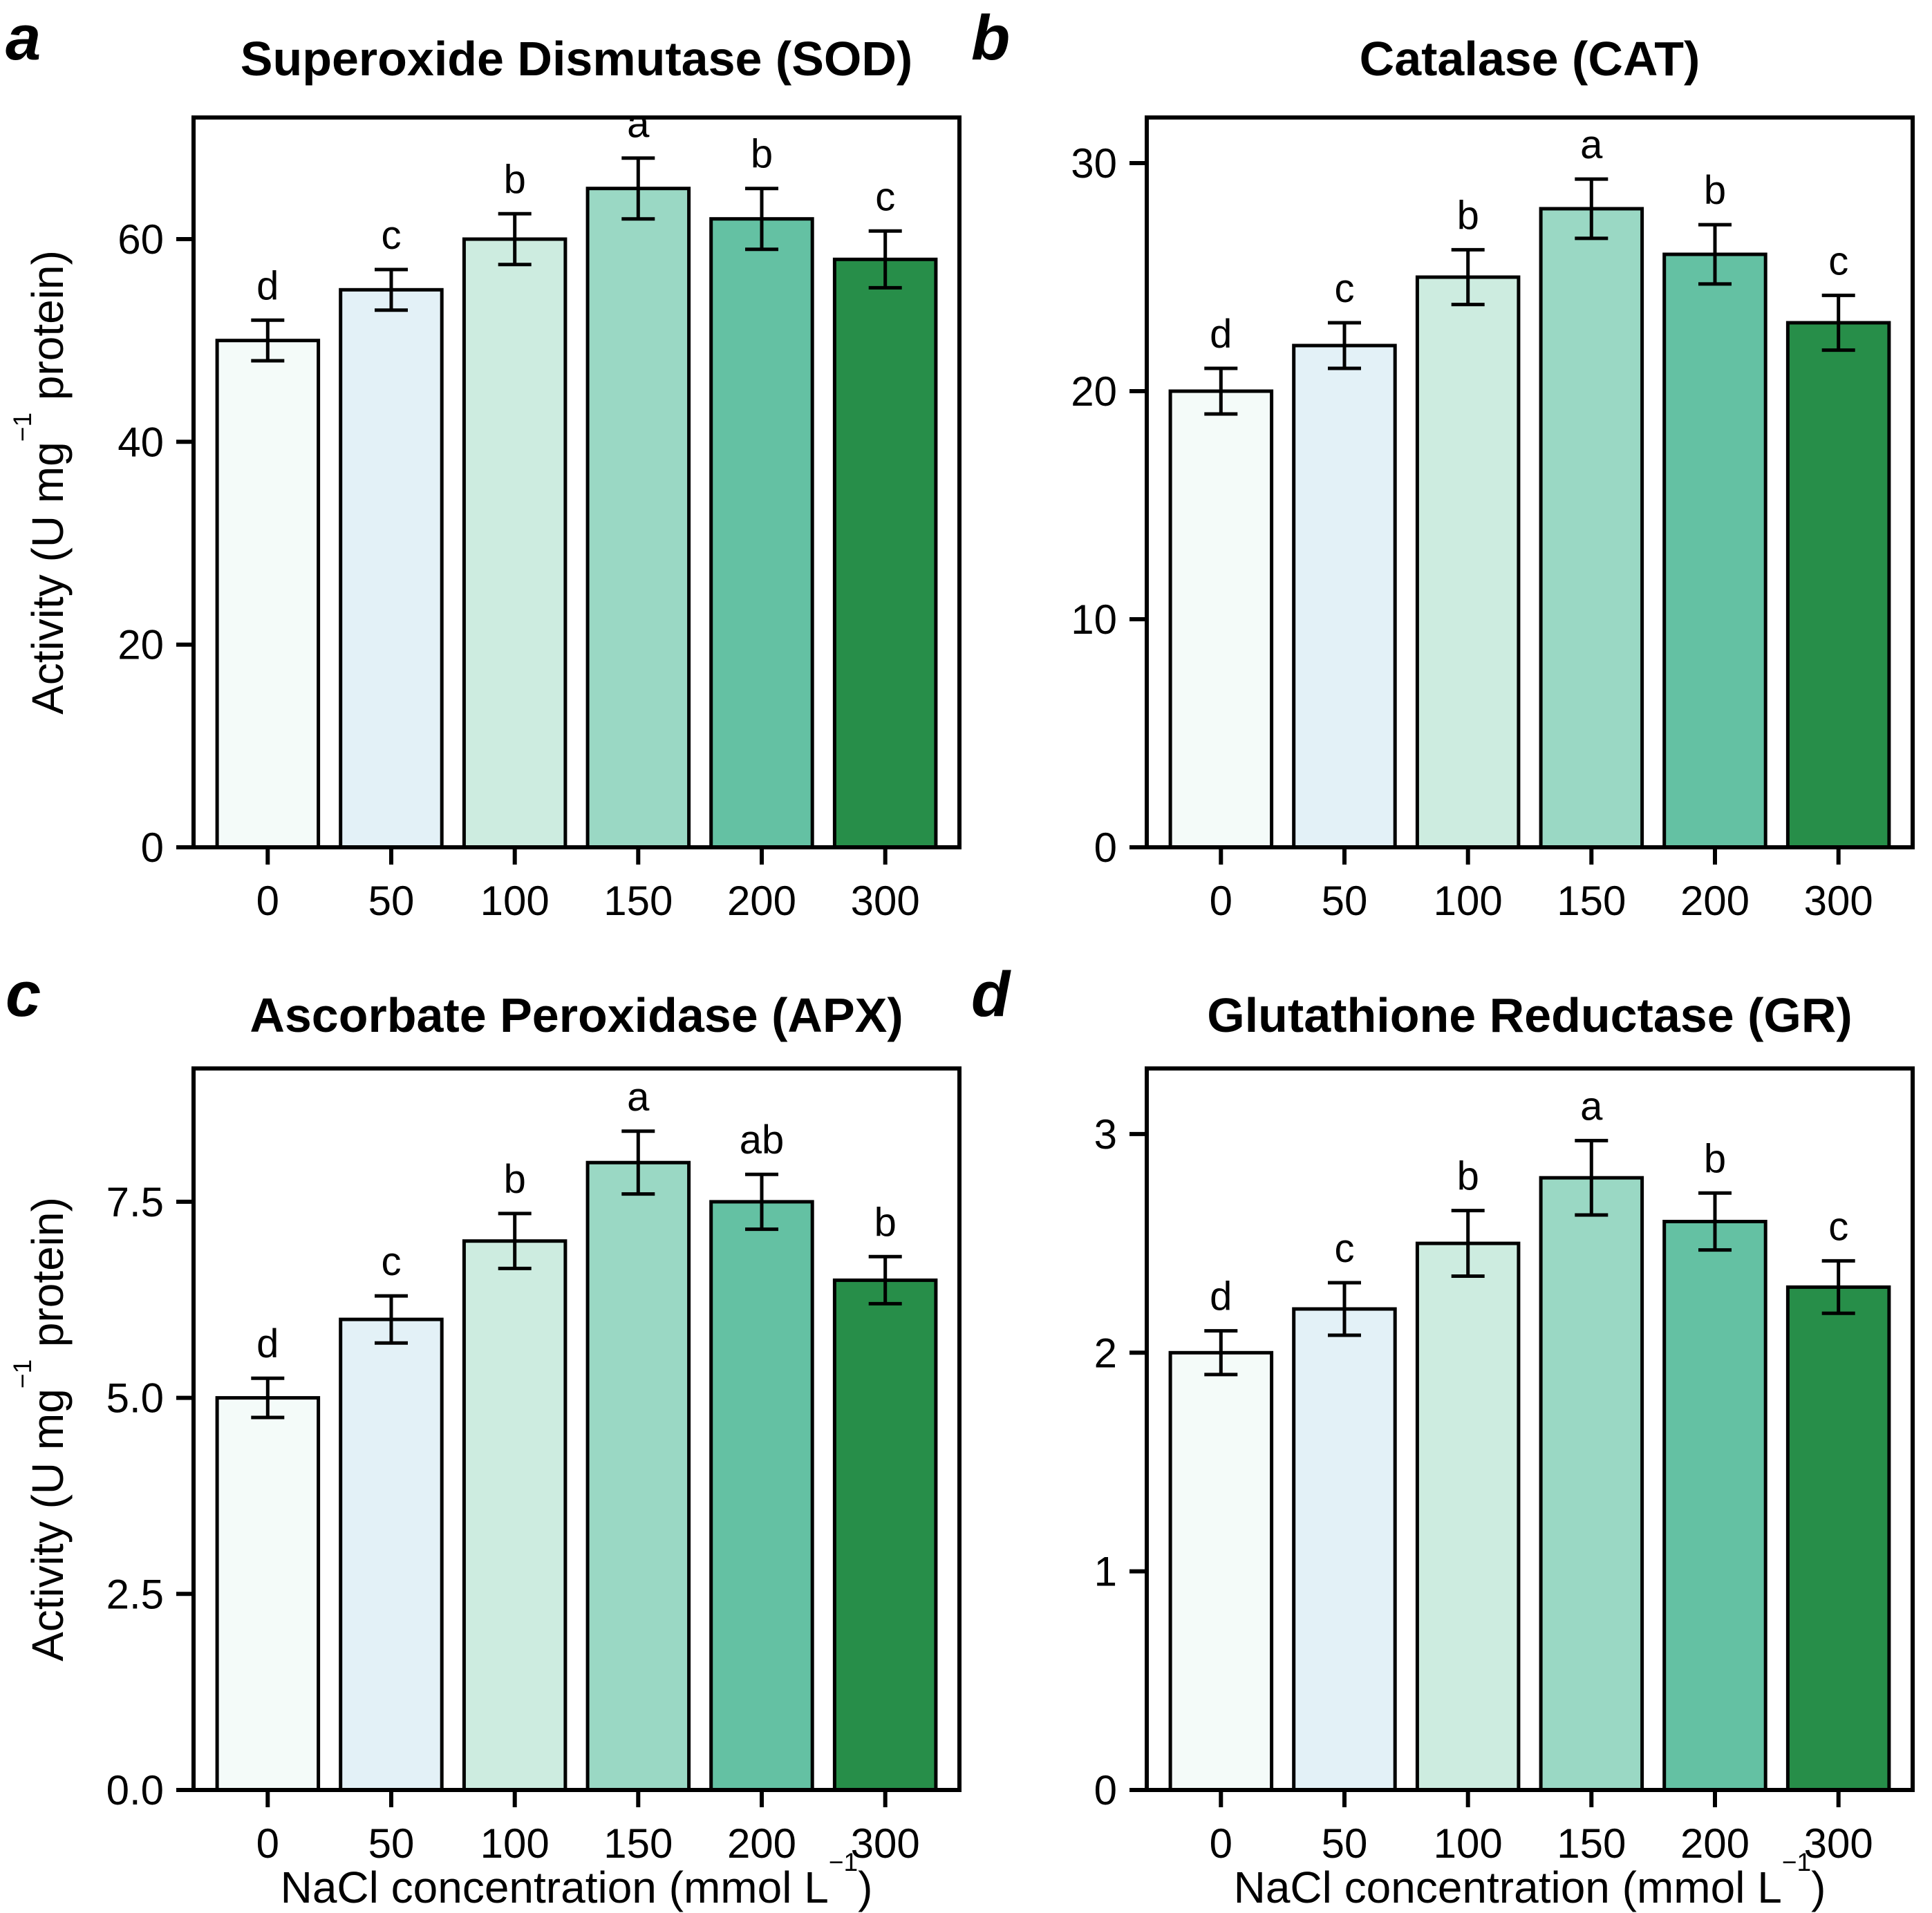 The width and height of the screenshot is (1932, 1913). What do you see at coordinates (762, 1140) in the screenshot?
I see `sig-letter: ab` at bounding box center [762, 1140].